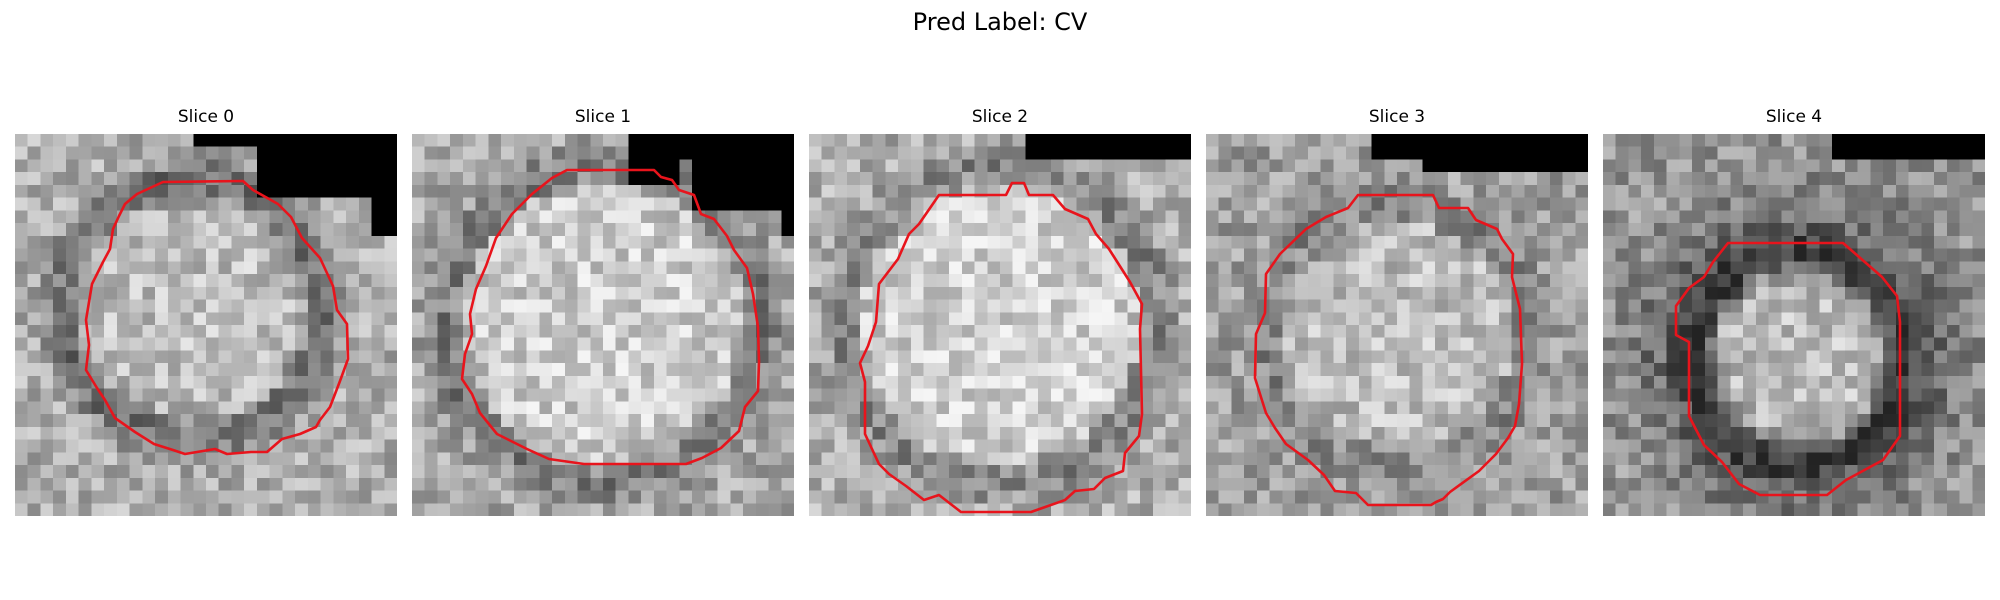 The height and width of the screenshot is (600, 2000). I want to click on slice-panel-3: Slice 3, so click(1397, 311).